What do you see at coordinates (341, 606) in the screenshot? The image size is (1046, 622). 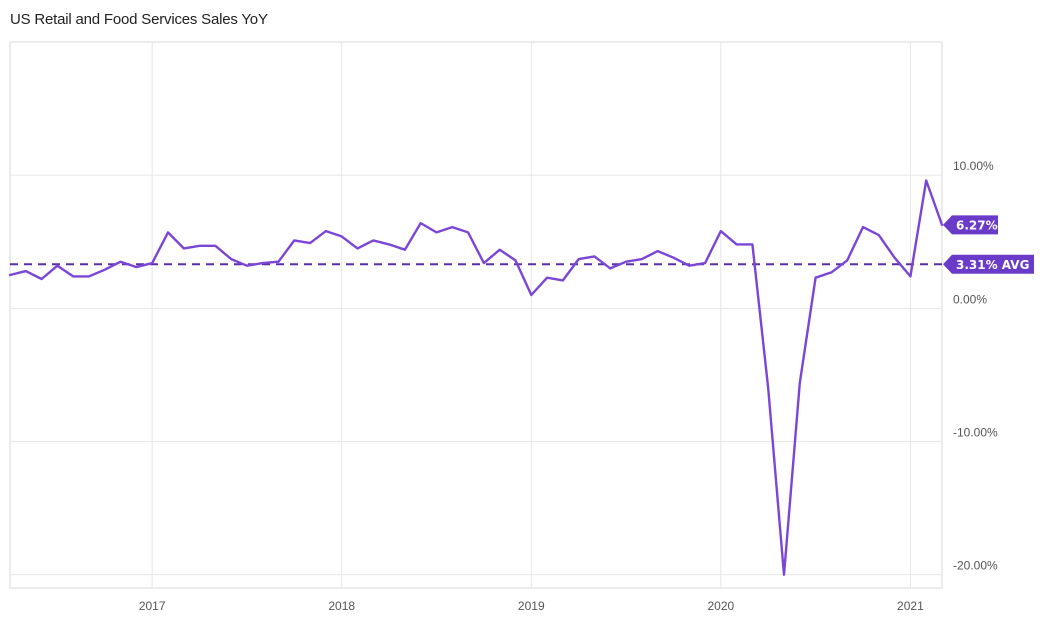 I see `x-tick-label-1: 2018` at bounding box center [341, 606].